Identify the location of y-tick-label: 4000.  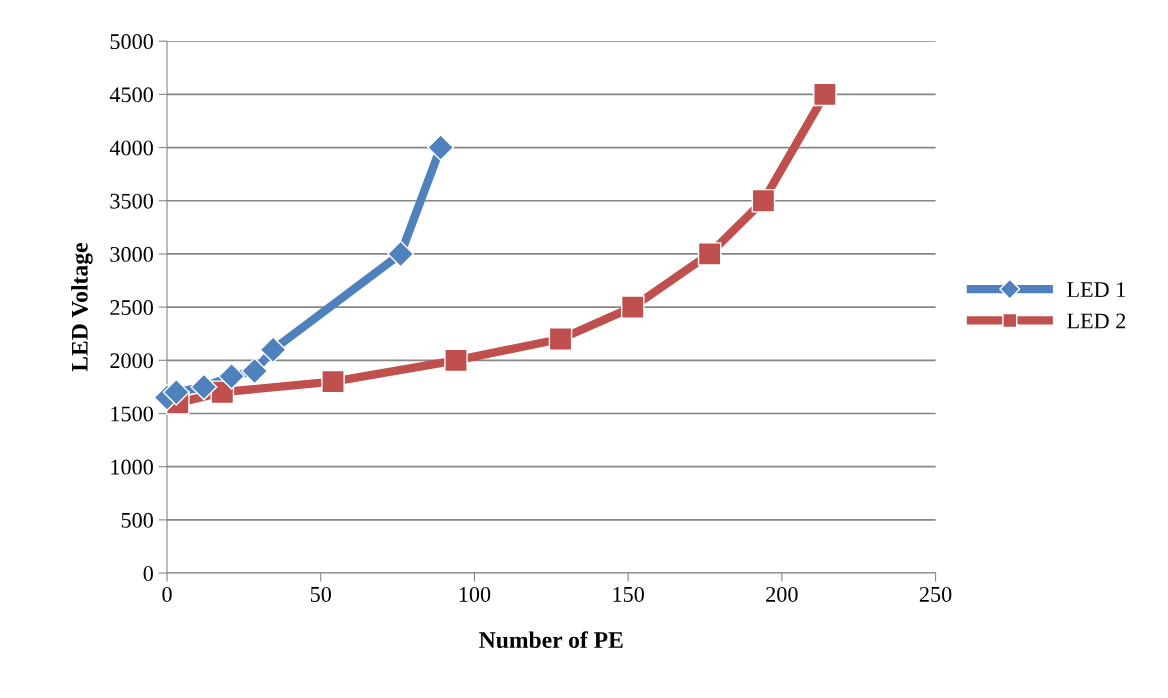
(131, 148).